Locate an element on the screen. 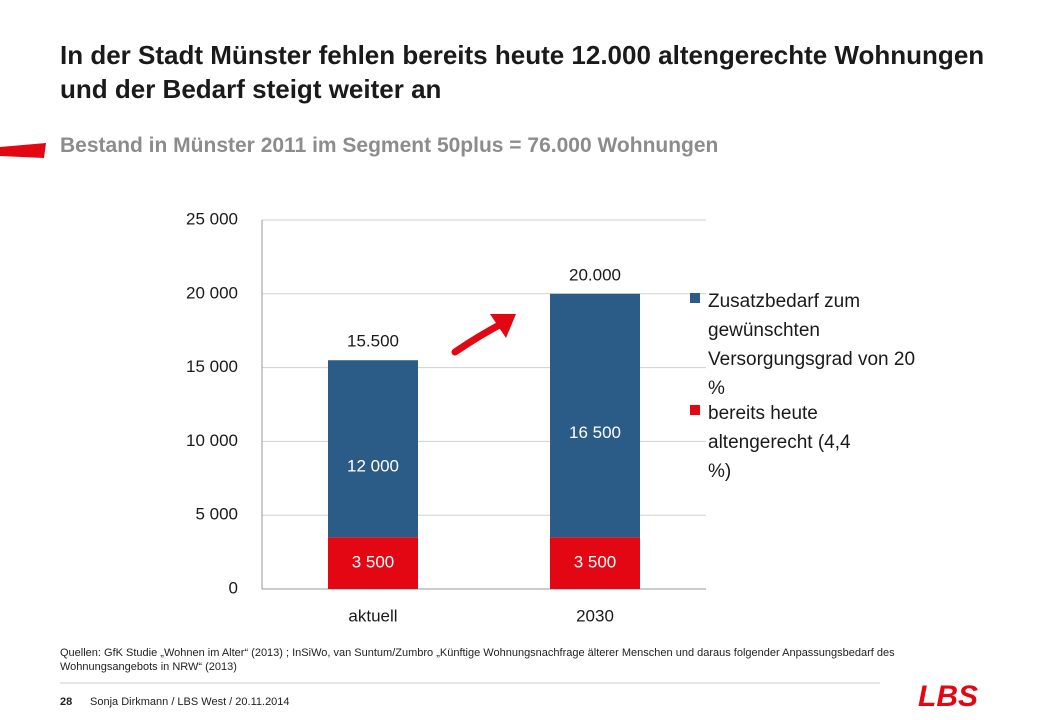 The height and width of the screenshot is (720, 1040). y-tick-label: 25 000 is located at coordinates (212, 218).